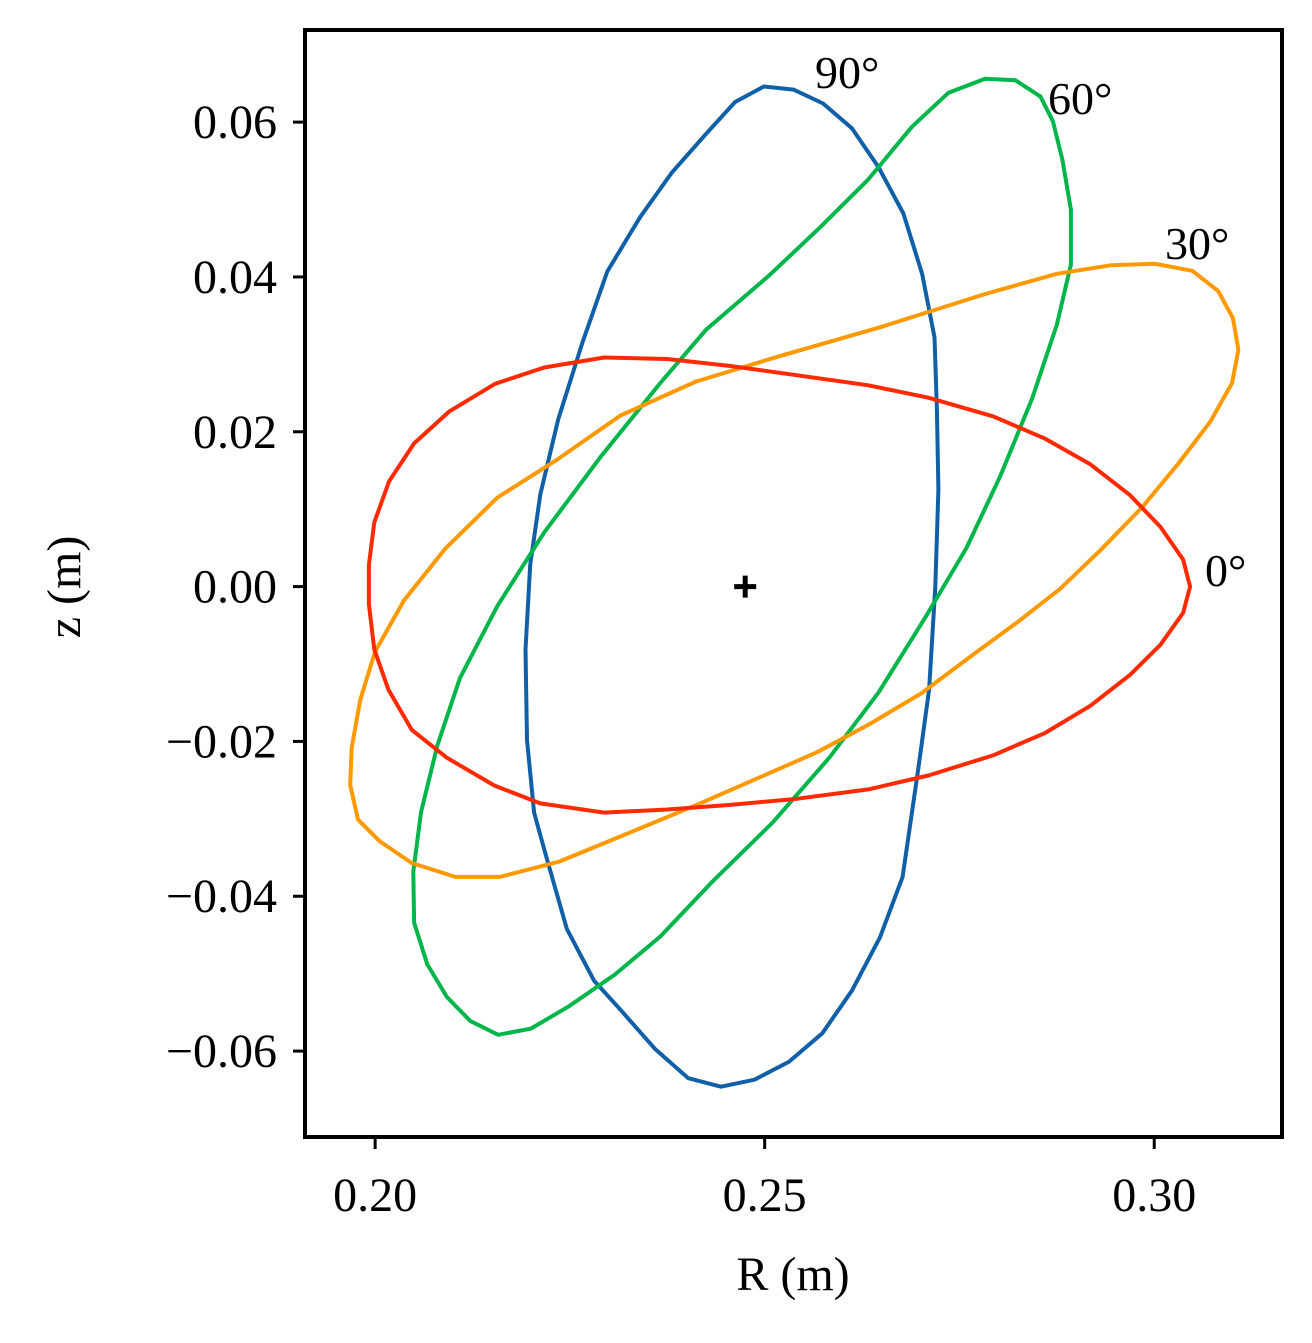  I want to click on y-tick-label: 0.06, so click(235, 122).